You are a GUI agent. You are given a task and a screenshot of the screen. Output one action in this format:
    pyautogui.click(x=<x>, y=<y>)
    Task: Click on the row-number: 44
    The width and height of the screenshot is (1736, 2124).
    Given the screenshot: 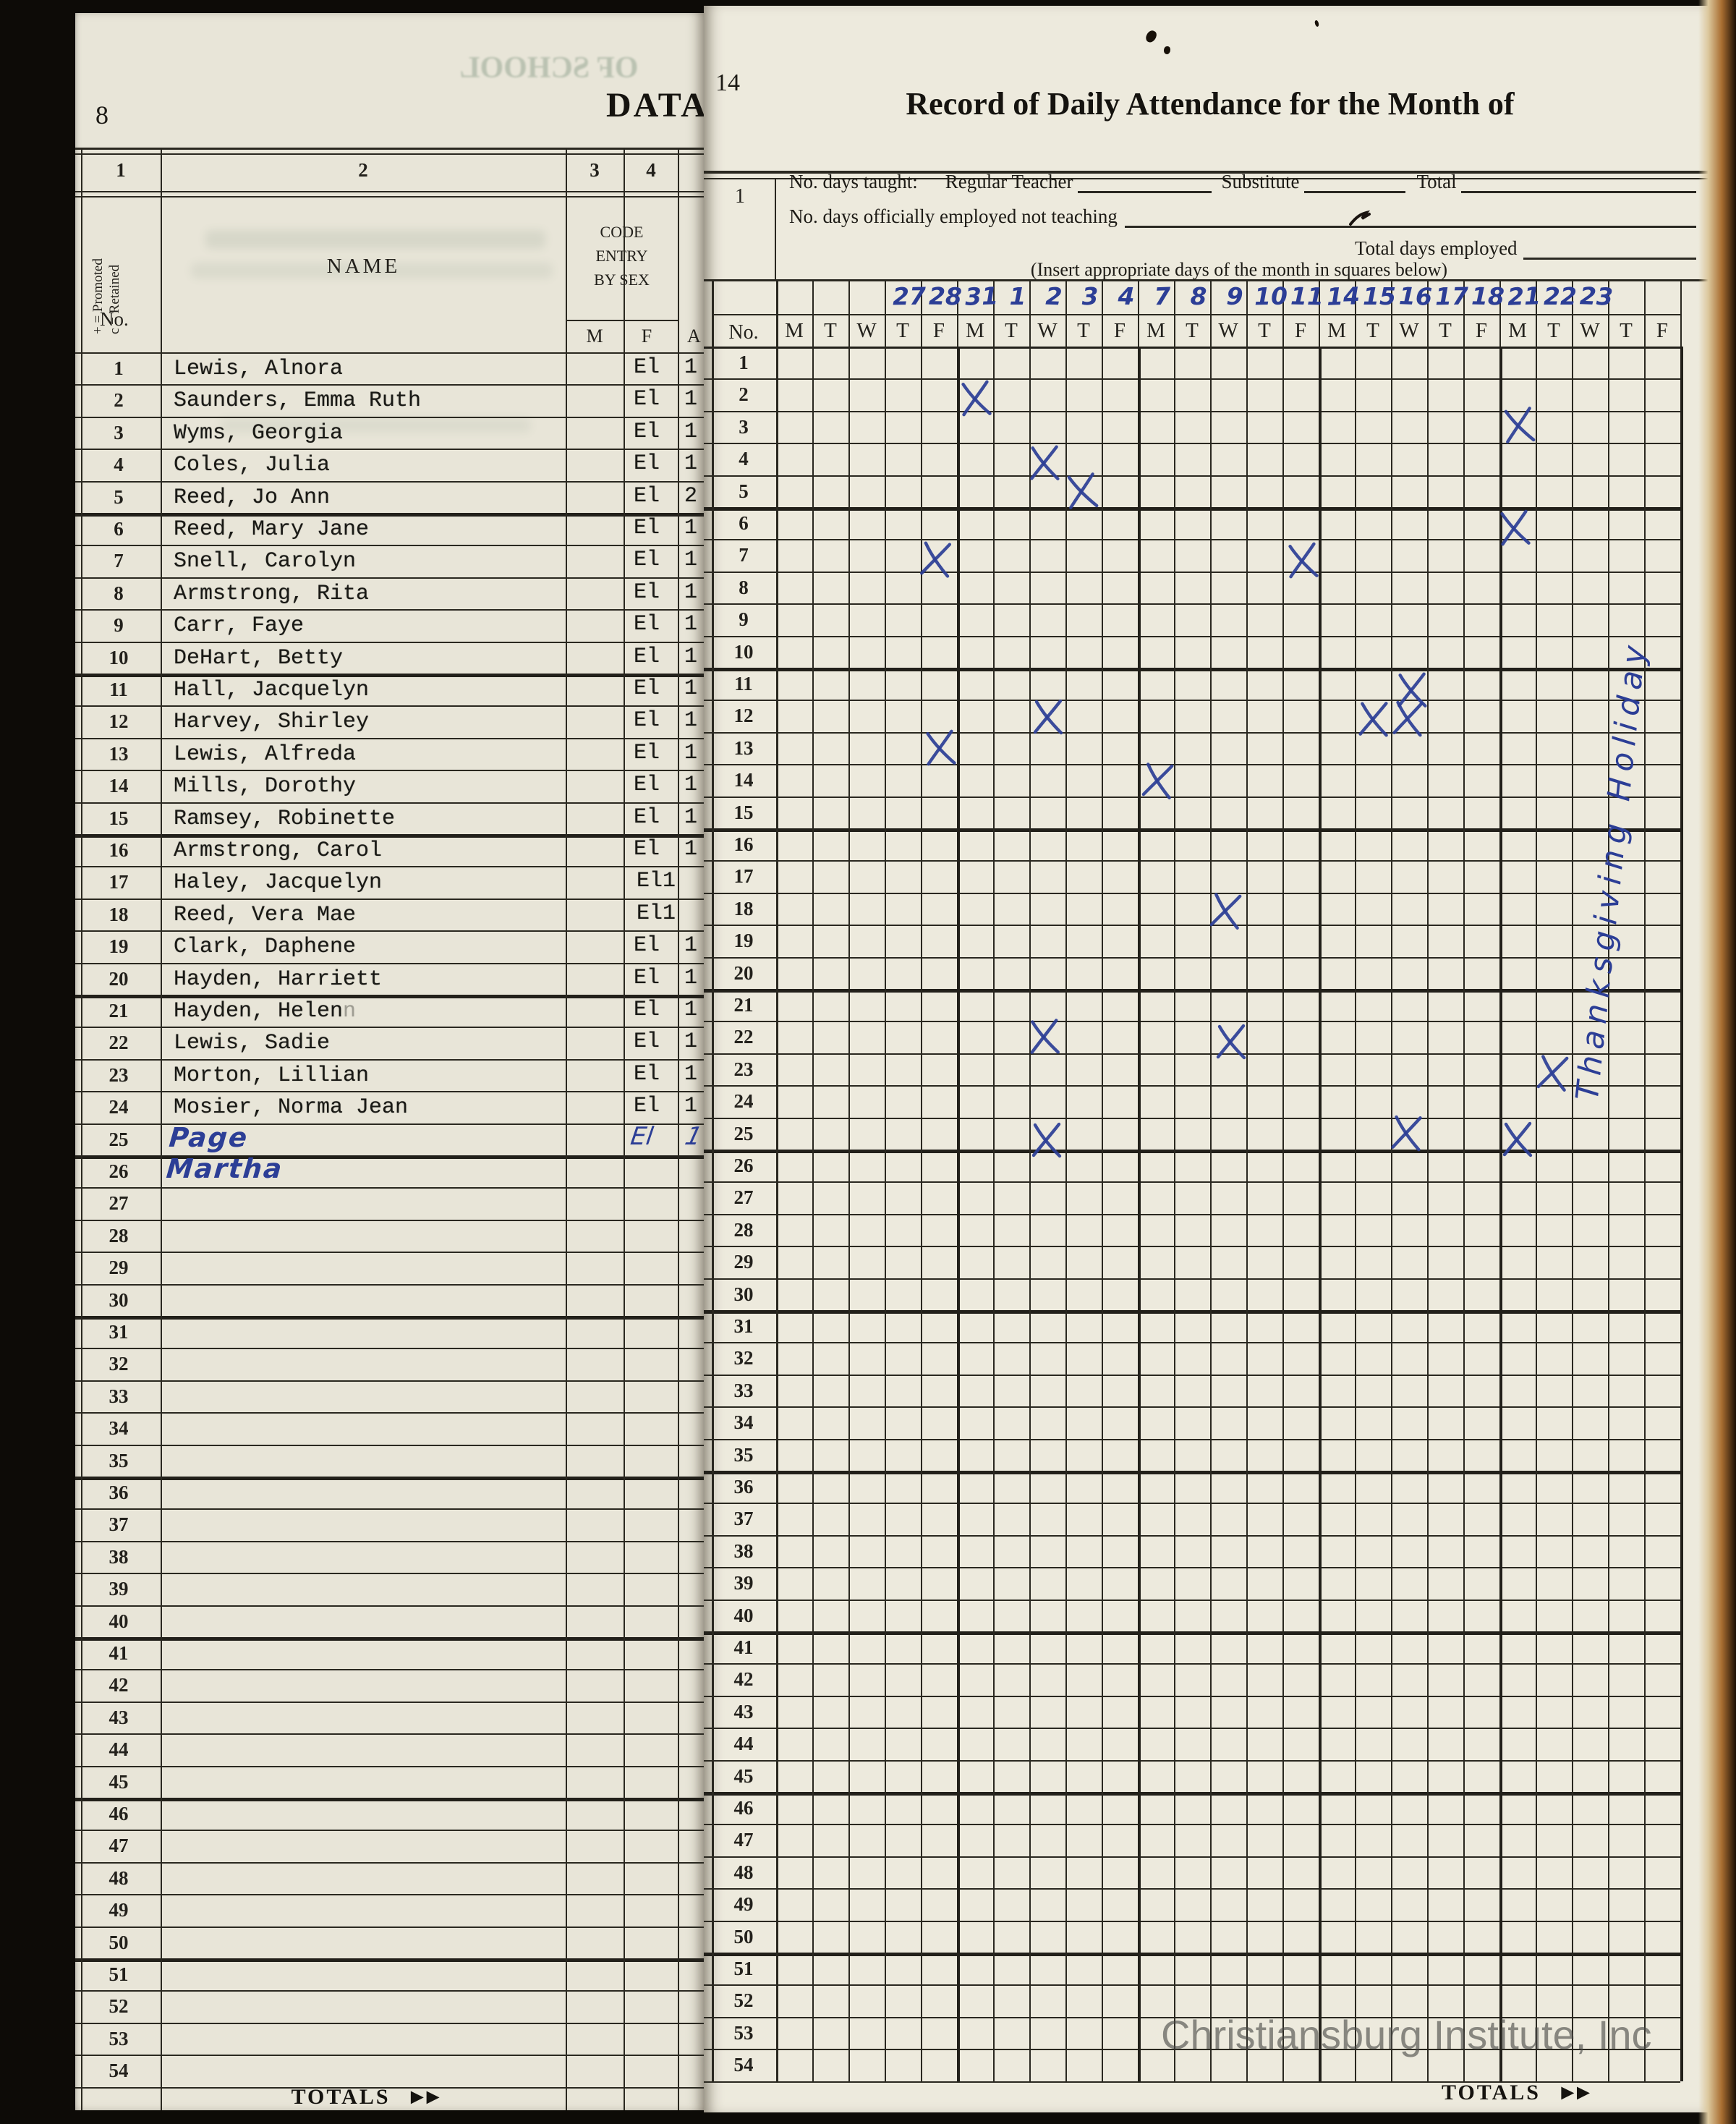 What is the action you would take?
    pyautogui.click(x=743, y=1744)
    